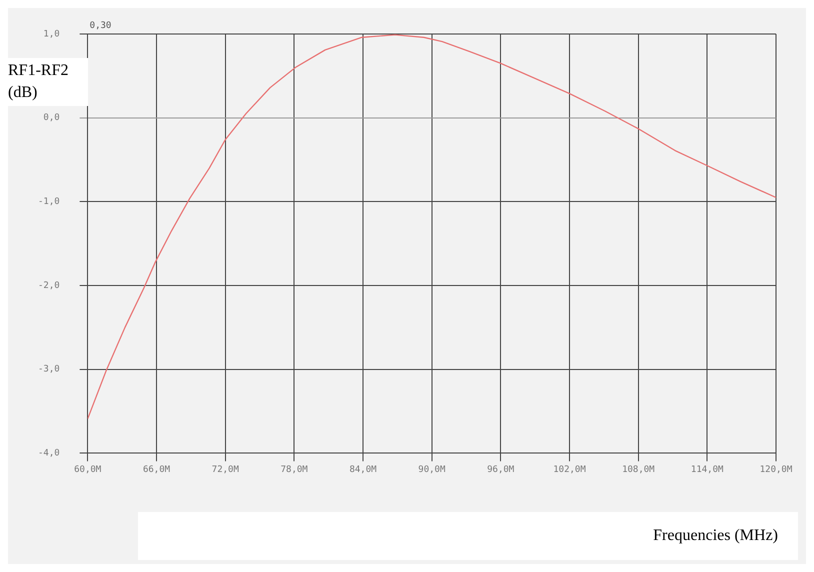 Image resolution: width=814 pixels, height=572 pixels. Describe the element at coordinates (88, 469) in the screenshot. I see `x-tick-label: 60,0M` at that location.